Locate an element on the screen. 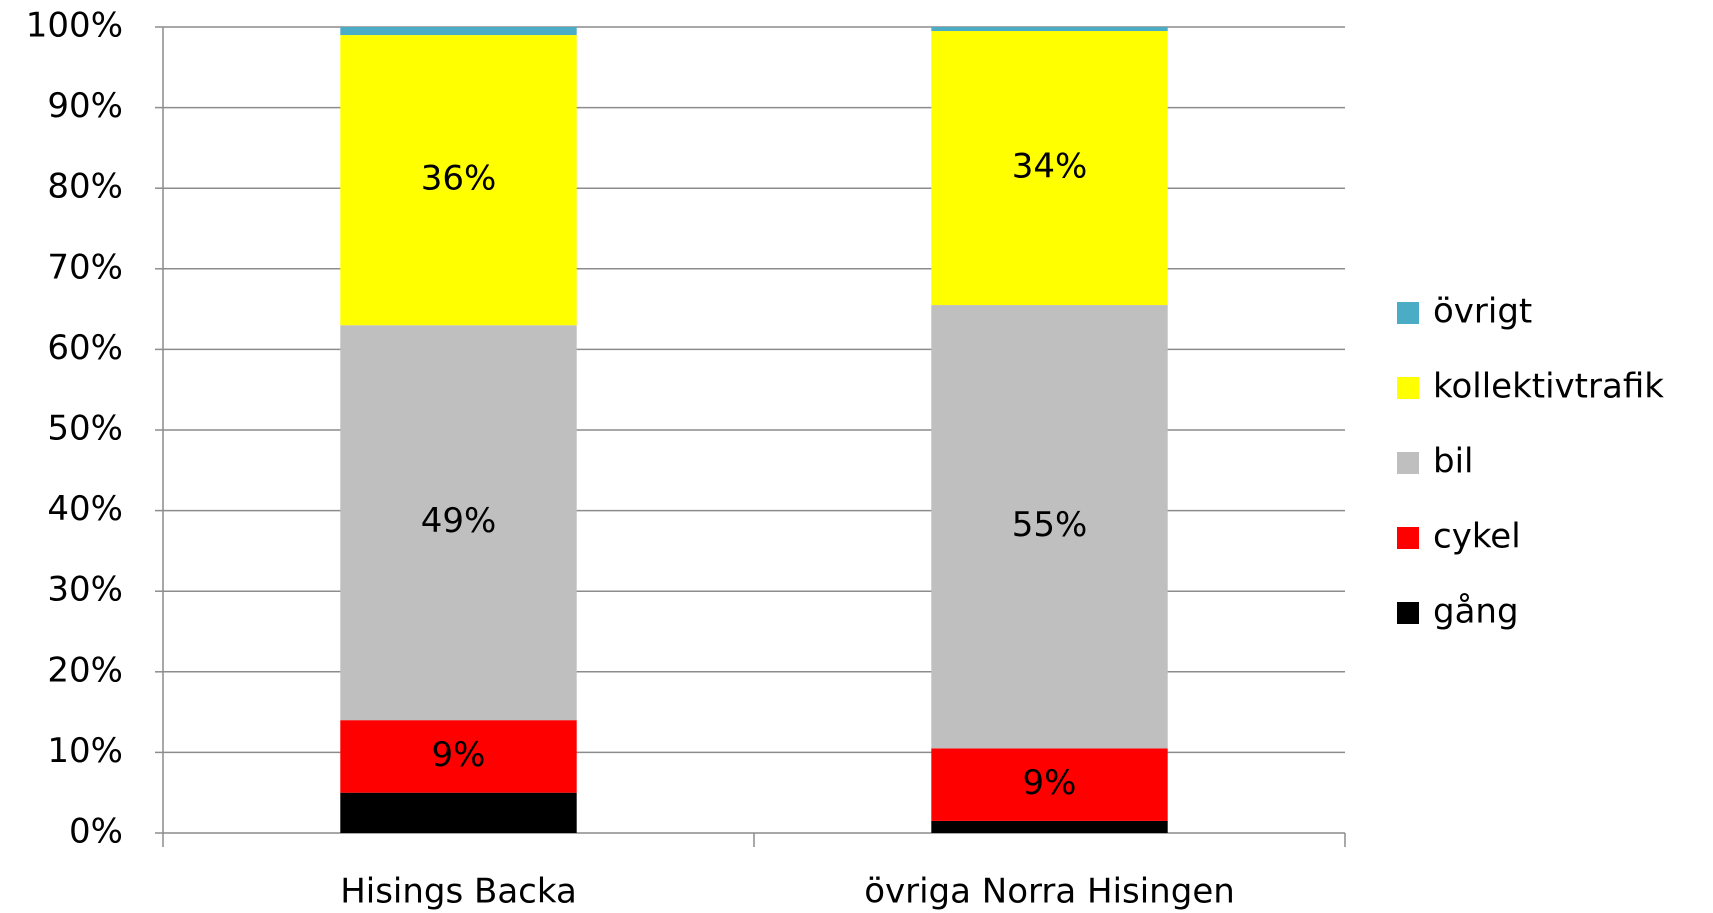  y-tick-label: 30% is located at coordinates (85, 590).